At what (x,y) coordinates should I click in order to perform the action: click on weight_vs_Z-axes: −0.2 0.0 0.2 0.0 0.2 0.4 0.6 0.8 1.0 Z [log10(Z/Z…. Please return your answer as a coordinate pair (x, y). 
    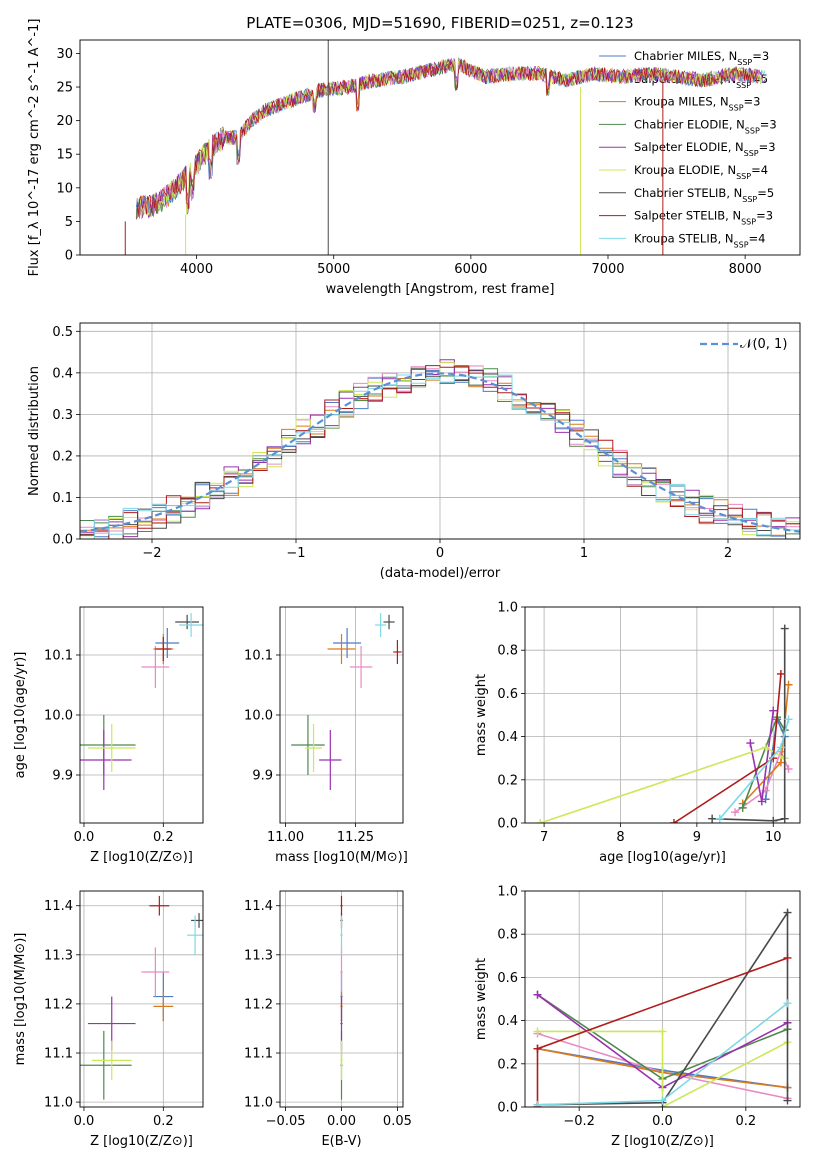
    Looking at the image, I should click on (637, 1017).